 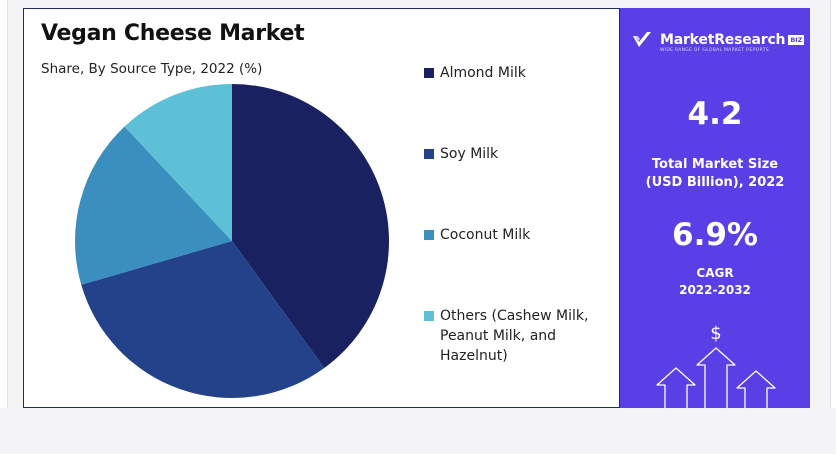 I want to click on brand-logo-icon, so click(x=642, y=39).